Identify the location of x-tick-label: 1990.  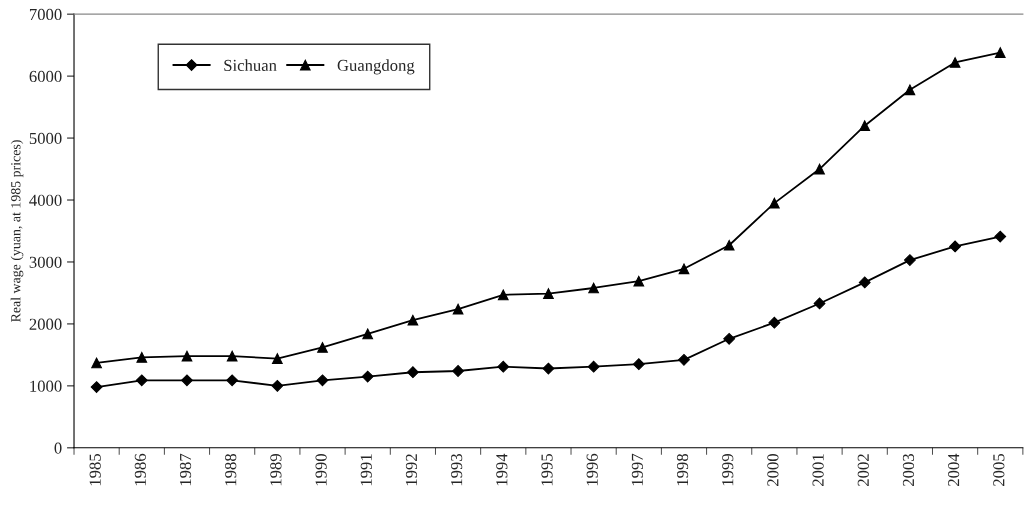
(321, 470).